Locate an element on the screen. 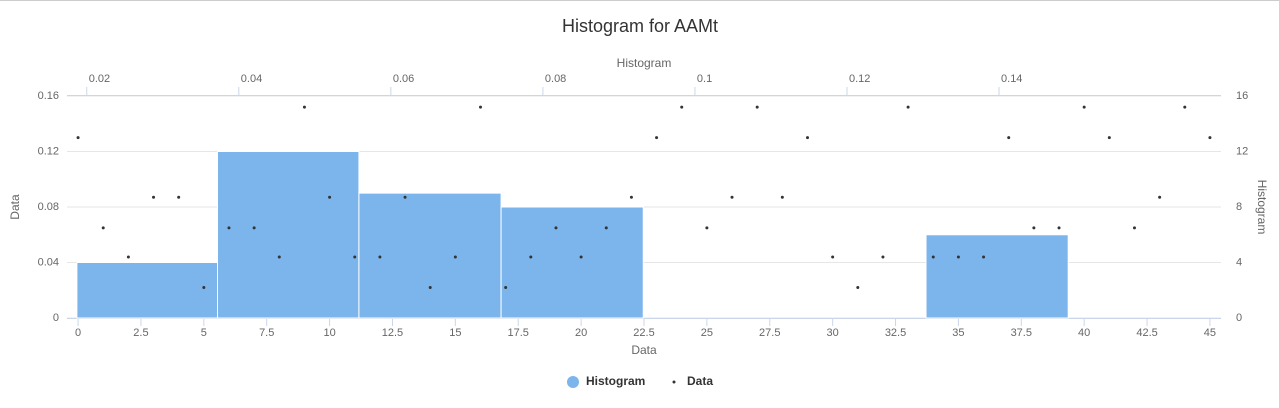 The height and width of the screenshot is (408, 1279). y-tick-label: 0.04 is located at coordinates (48, 262).